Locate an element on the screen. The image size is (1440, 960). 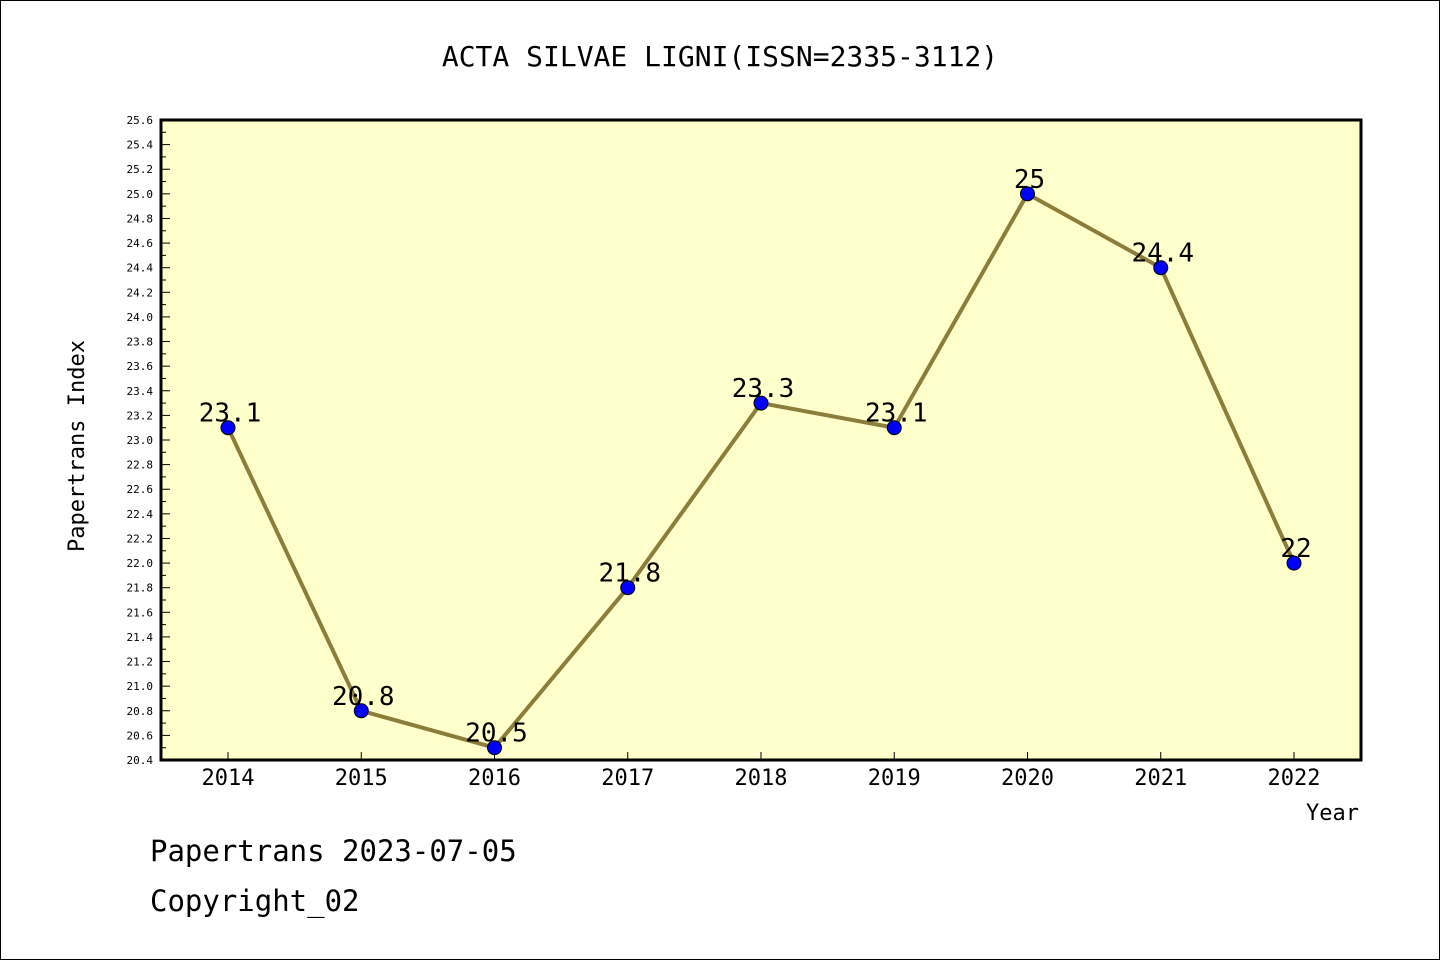
y-tick-label: 24.4 is located at coordinates (140, 268).